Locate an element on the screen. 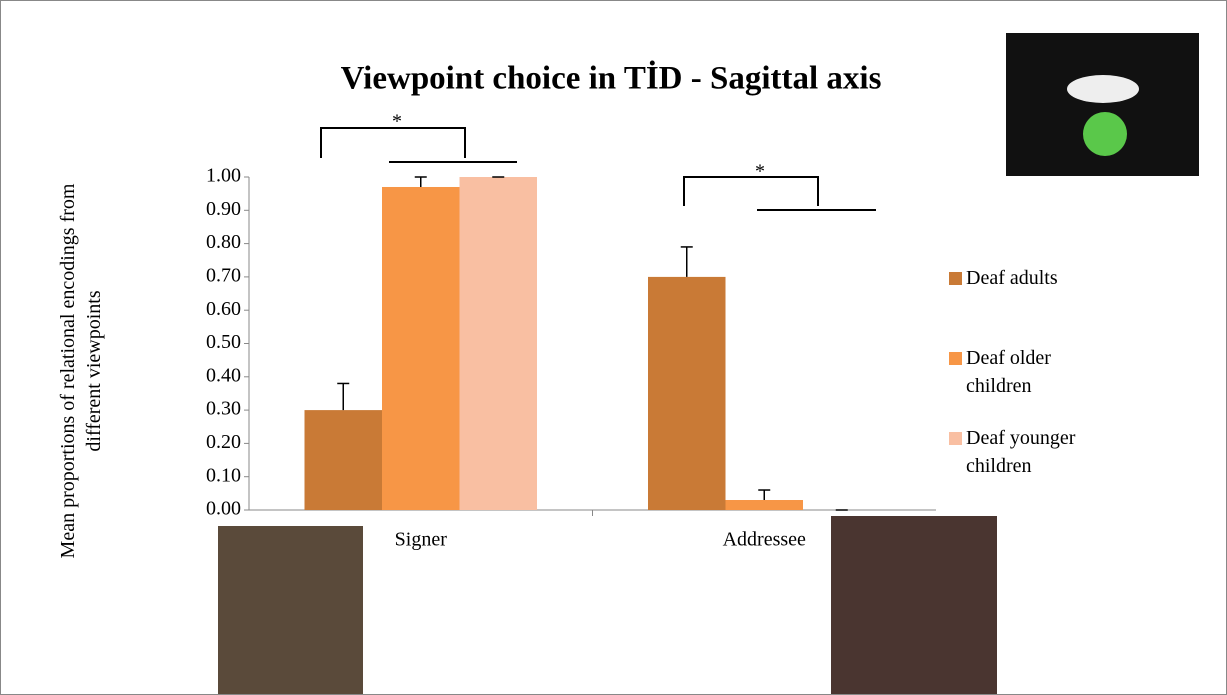 This screenshot has width=1227, height=695. y-tick-label: 0.50 is located at coordinates (223, 342).